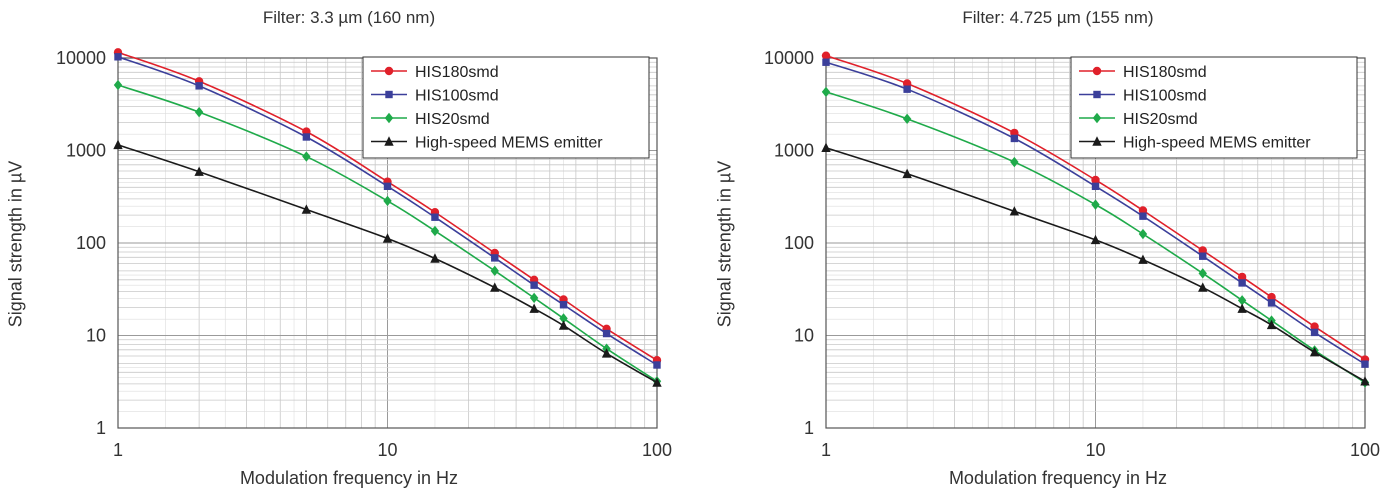 The height and width of the screenshot is (494, 1397). What do you see at coordinates (349, 17) in the screenshot?
I see `chart-title: Filter: 3.3 µm (160 nm)` at bounding box center [349, 17].